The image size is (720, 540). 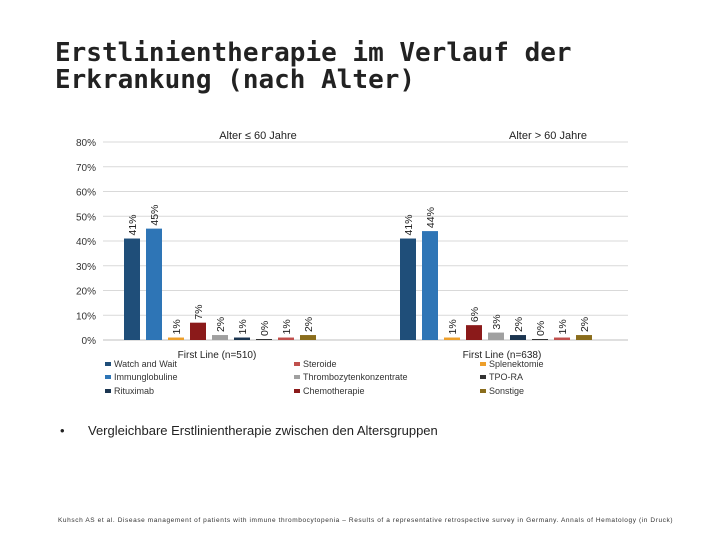 I want to click on legend-label: Steroide, so click(x=320, y=364).